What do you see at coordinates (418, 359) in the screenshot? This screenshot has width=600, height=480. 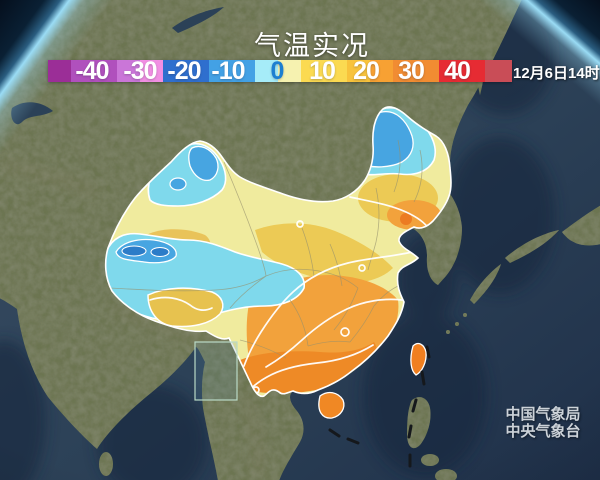 I see `taiwan-island` at bounding box center [418, 359].